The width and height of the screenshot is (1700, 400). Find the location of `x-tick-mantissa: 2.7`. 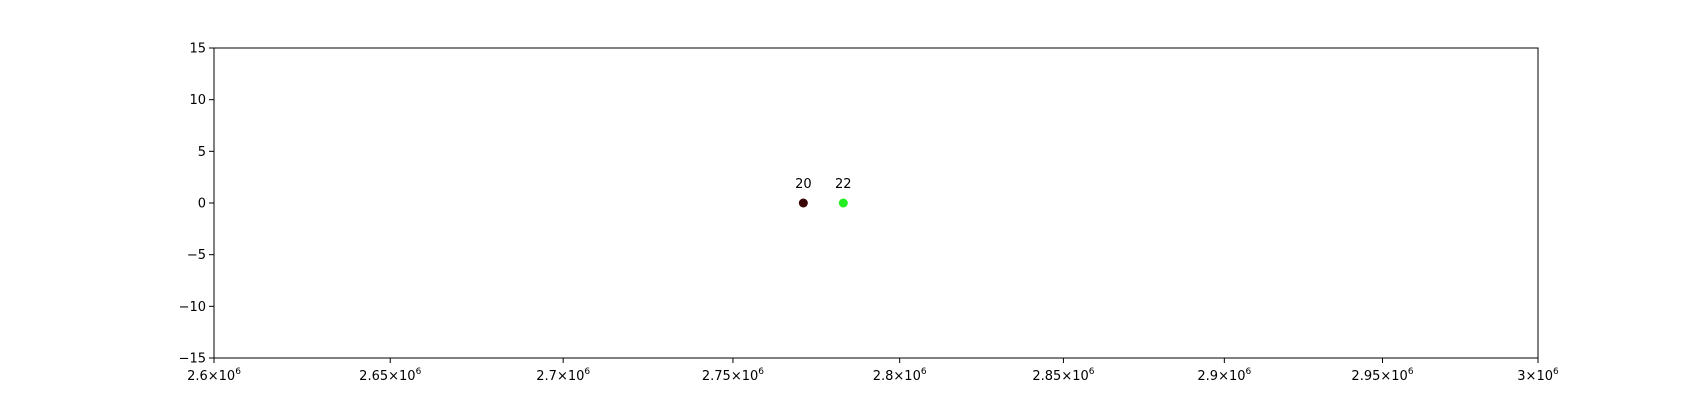

x-tick-mantissa: 2.7 is located at coordinates (546, 376).